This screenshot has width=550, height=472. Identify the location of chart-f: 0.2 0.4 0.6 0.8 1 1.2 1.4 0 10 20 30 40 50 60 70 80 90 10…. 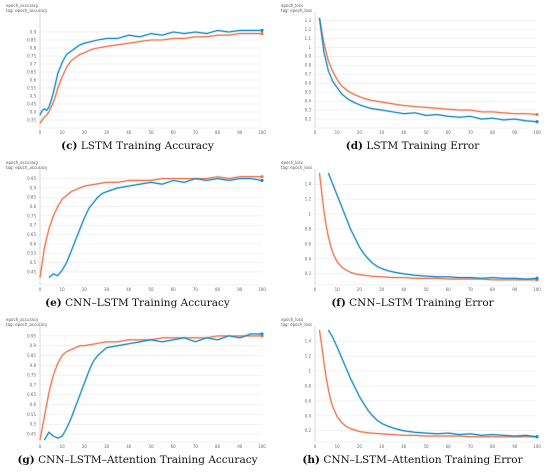
(423, 230).